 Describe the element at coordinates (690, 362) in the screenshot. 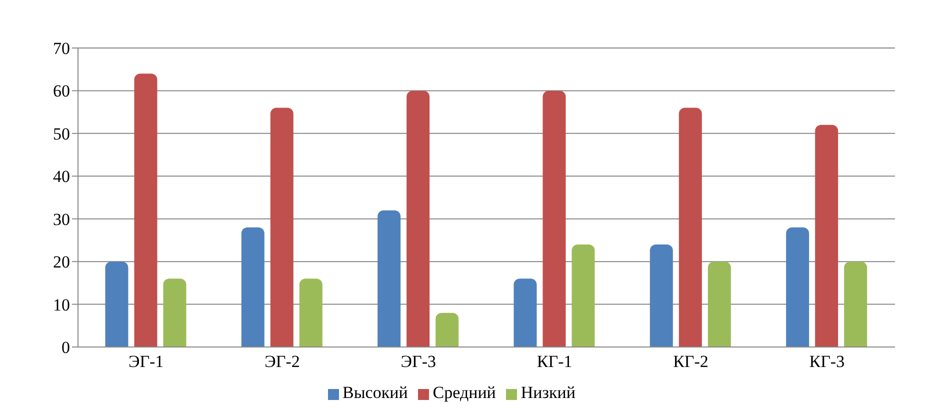

I see `x-tick-label: КГ-2` at that location.